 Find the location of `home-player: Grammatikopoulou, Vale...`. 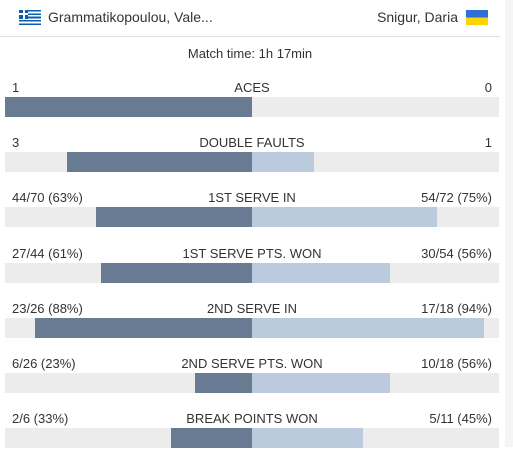

home-player: Grammatikopoulou, Vale... is located at coordinates (116, 17).